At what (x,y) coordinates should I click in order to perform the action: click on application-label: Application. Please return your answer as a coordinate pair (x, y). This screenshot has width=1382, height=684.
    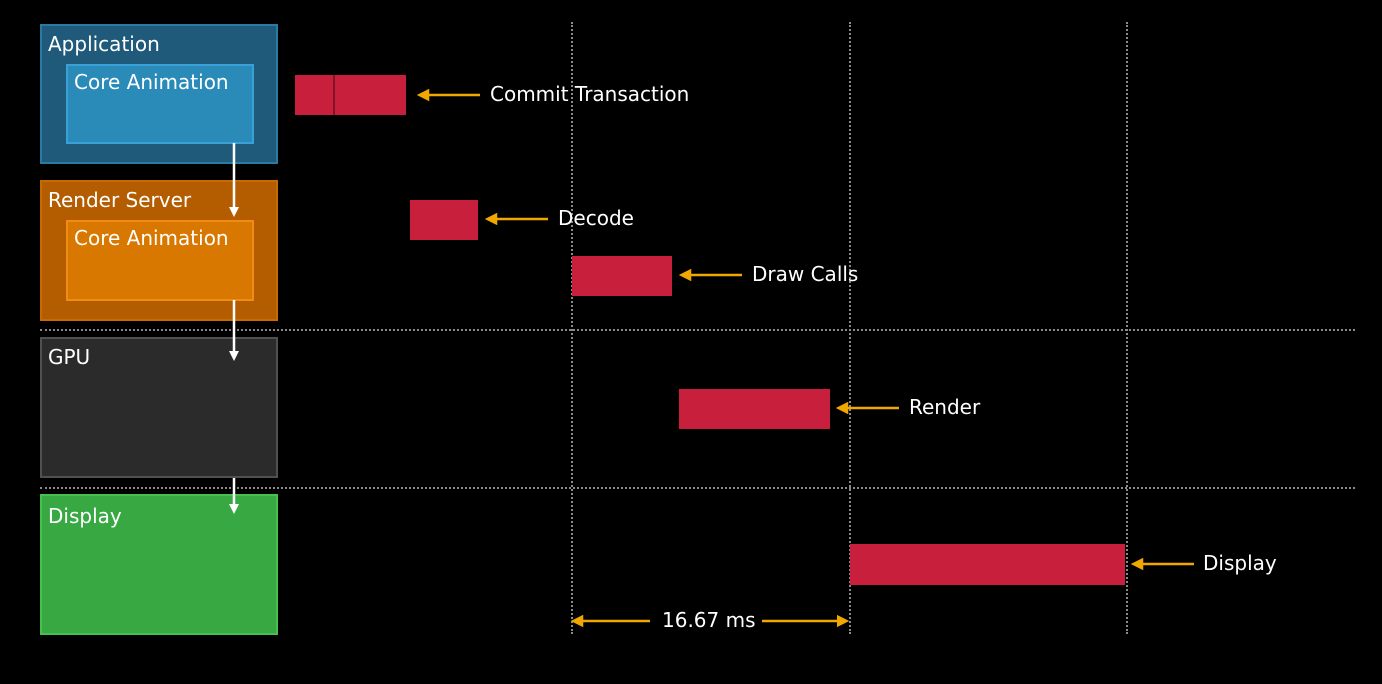
    Looking at the image, I should click on (104, 44).